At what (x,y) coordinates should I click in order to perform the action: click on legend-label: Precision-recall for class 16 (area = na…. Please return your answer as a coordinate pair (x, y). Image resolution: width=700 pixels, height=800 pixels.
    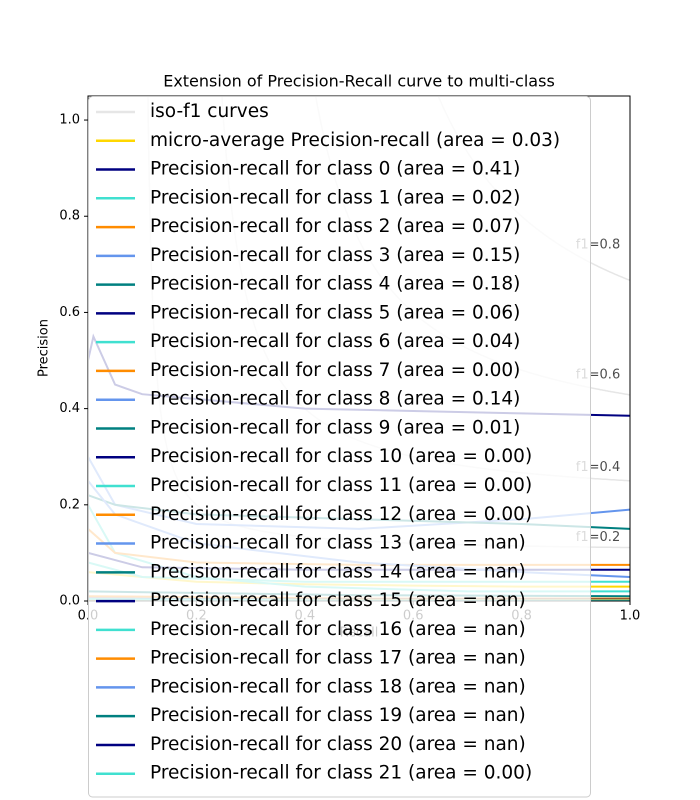
    Looking at the image, I should click on (338, 629).